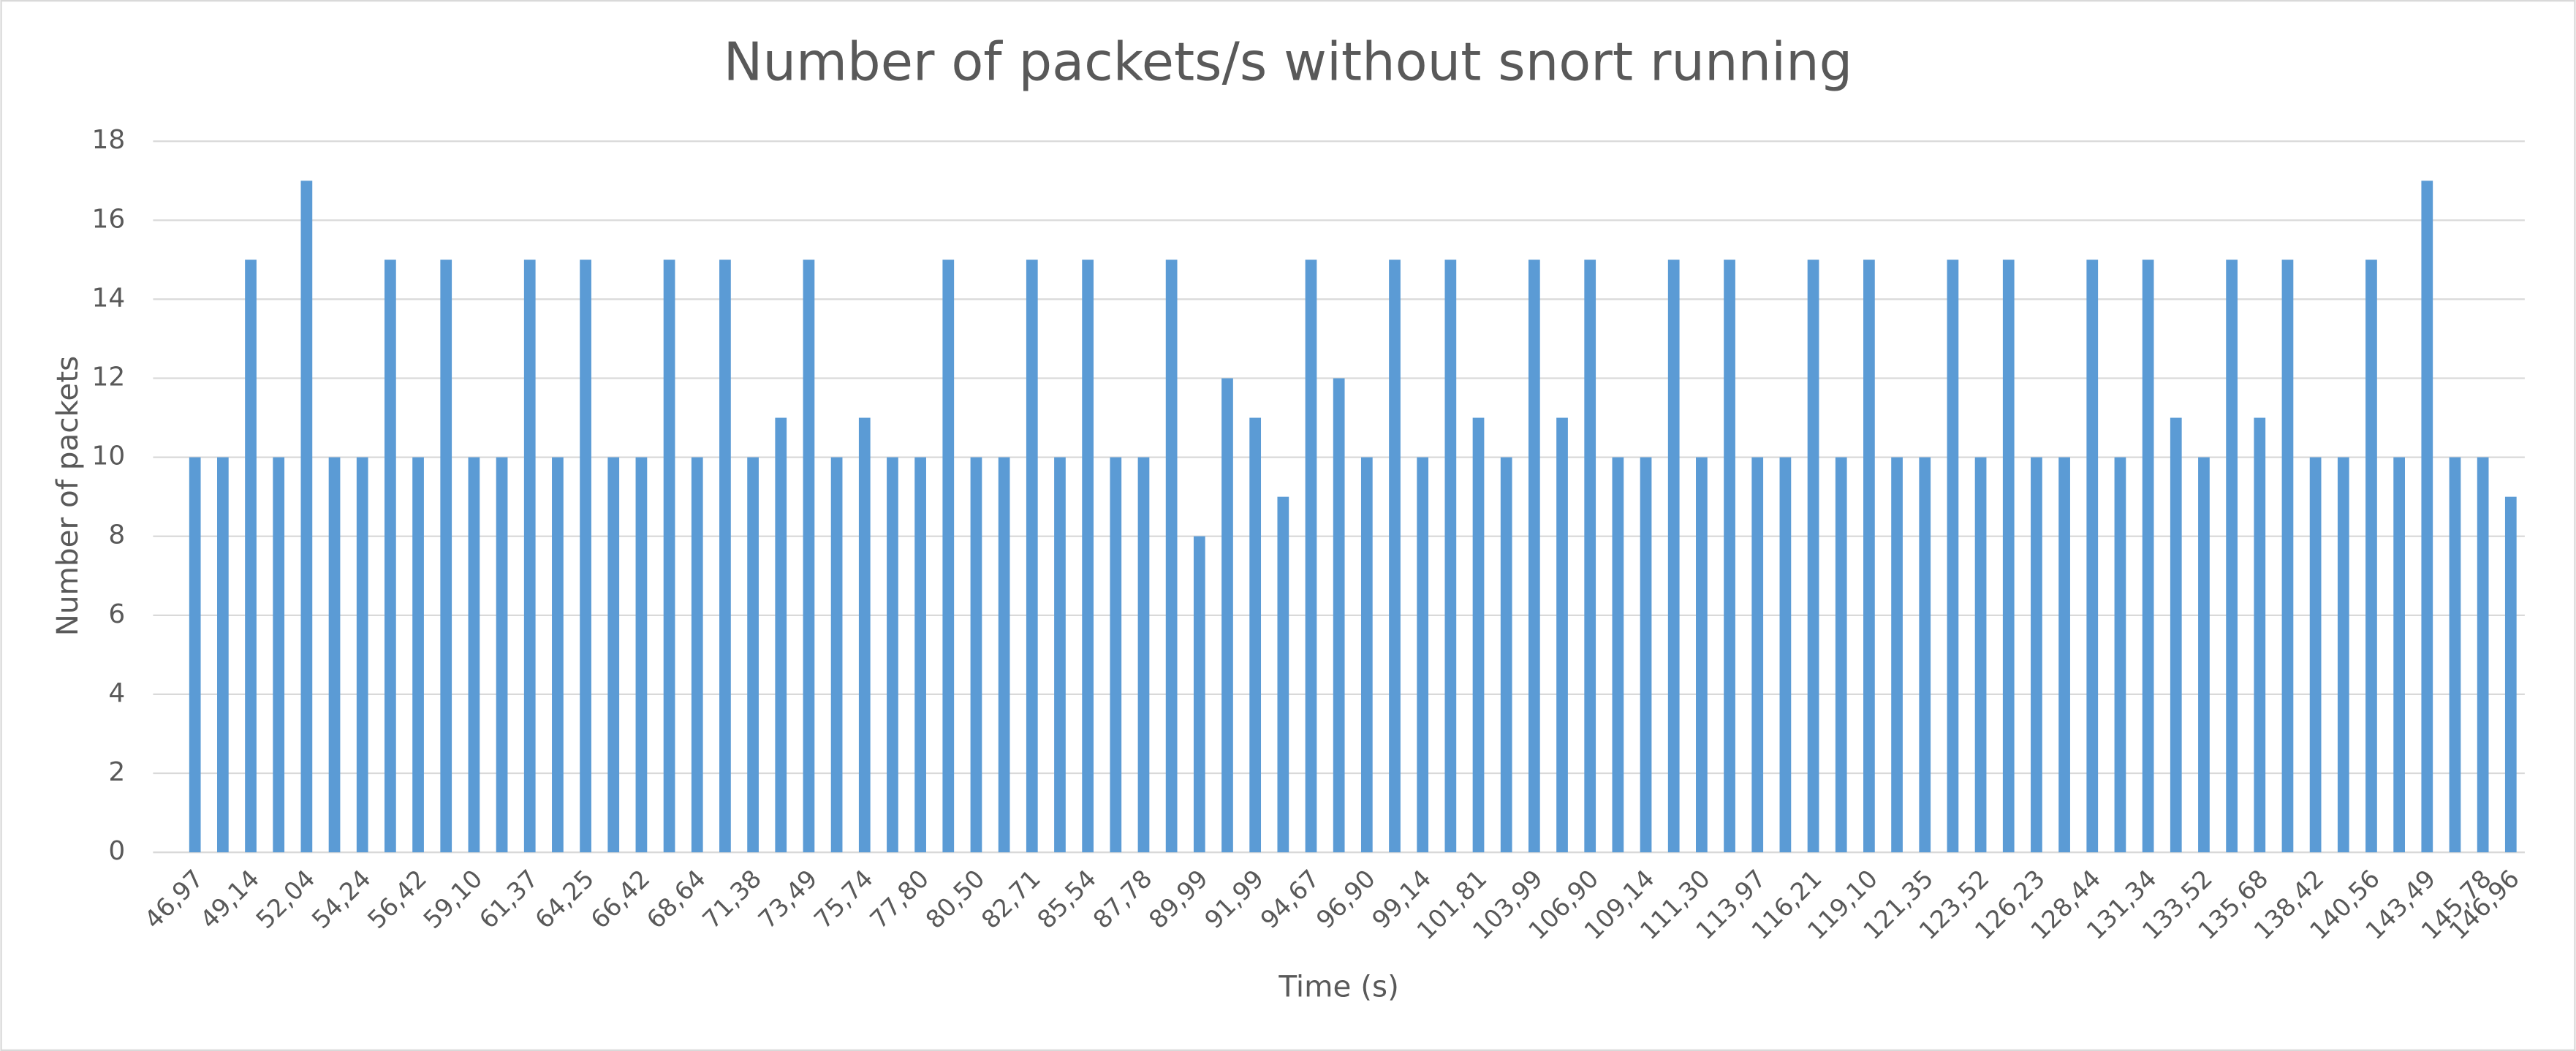  What do you see at coordinates (116, 693) in the screenshot?
I see `y-tick-label: 4` at bounding box center [116, 693].